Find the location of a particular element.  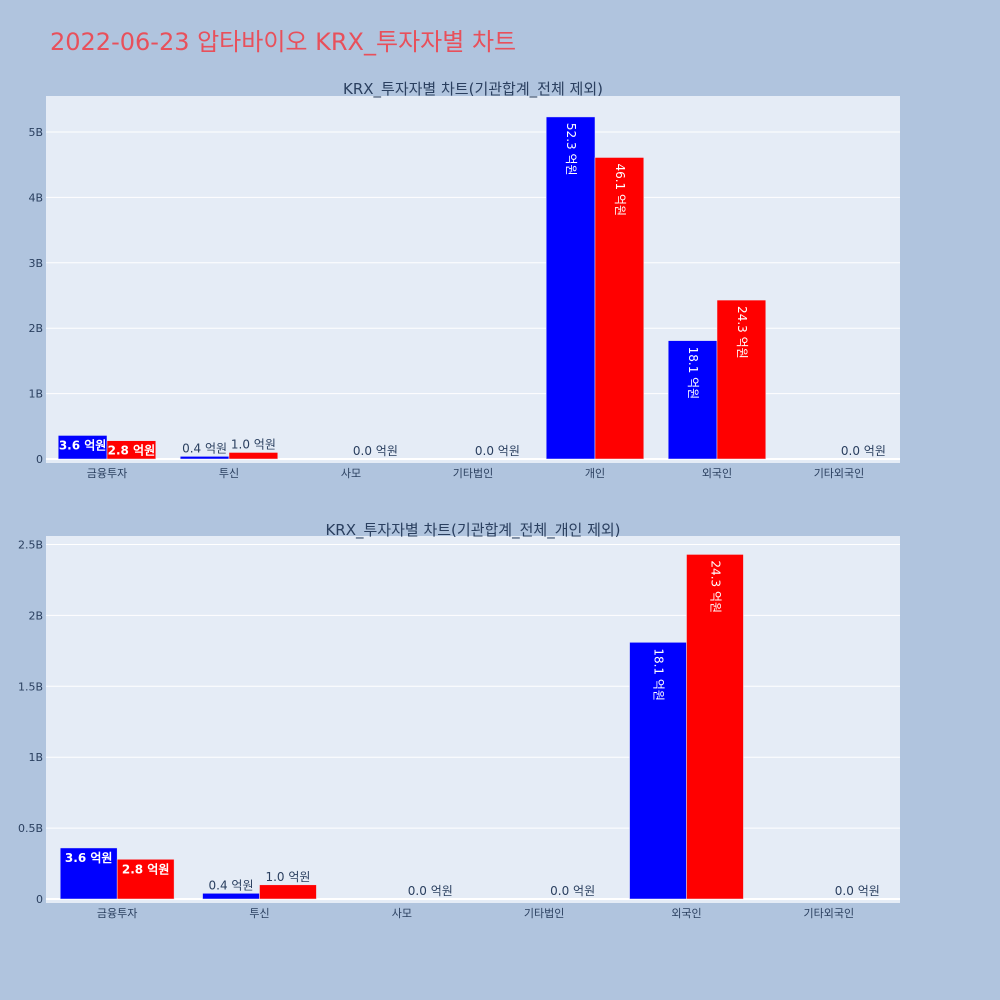

y-tick-label: 1.5B is located at coordinates (30, 686).